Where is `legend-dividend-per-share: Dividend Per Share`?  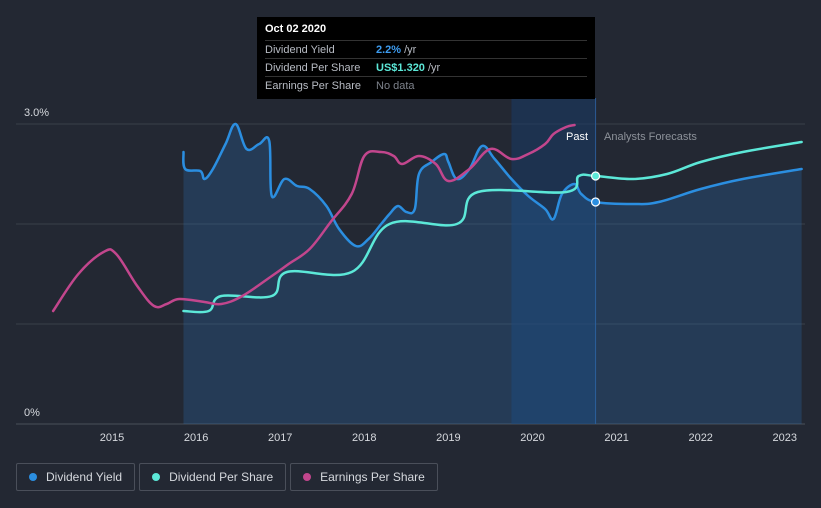 legend-dividend-per-share: Dividend Per Share is located at coordinates (213, 477).